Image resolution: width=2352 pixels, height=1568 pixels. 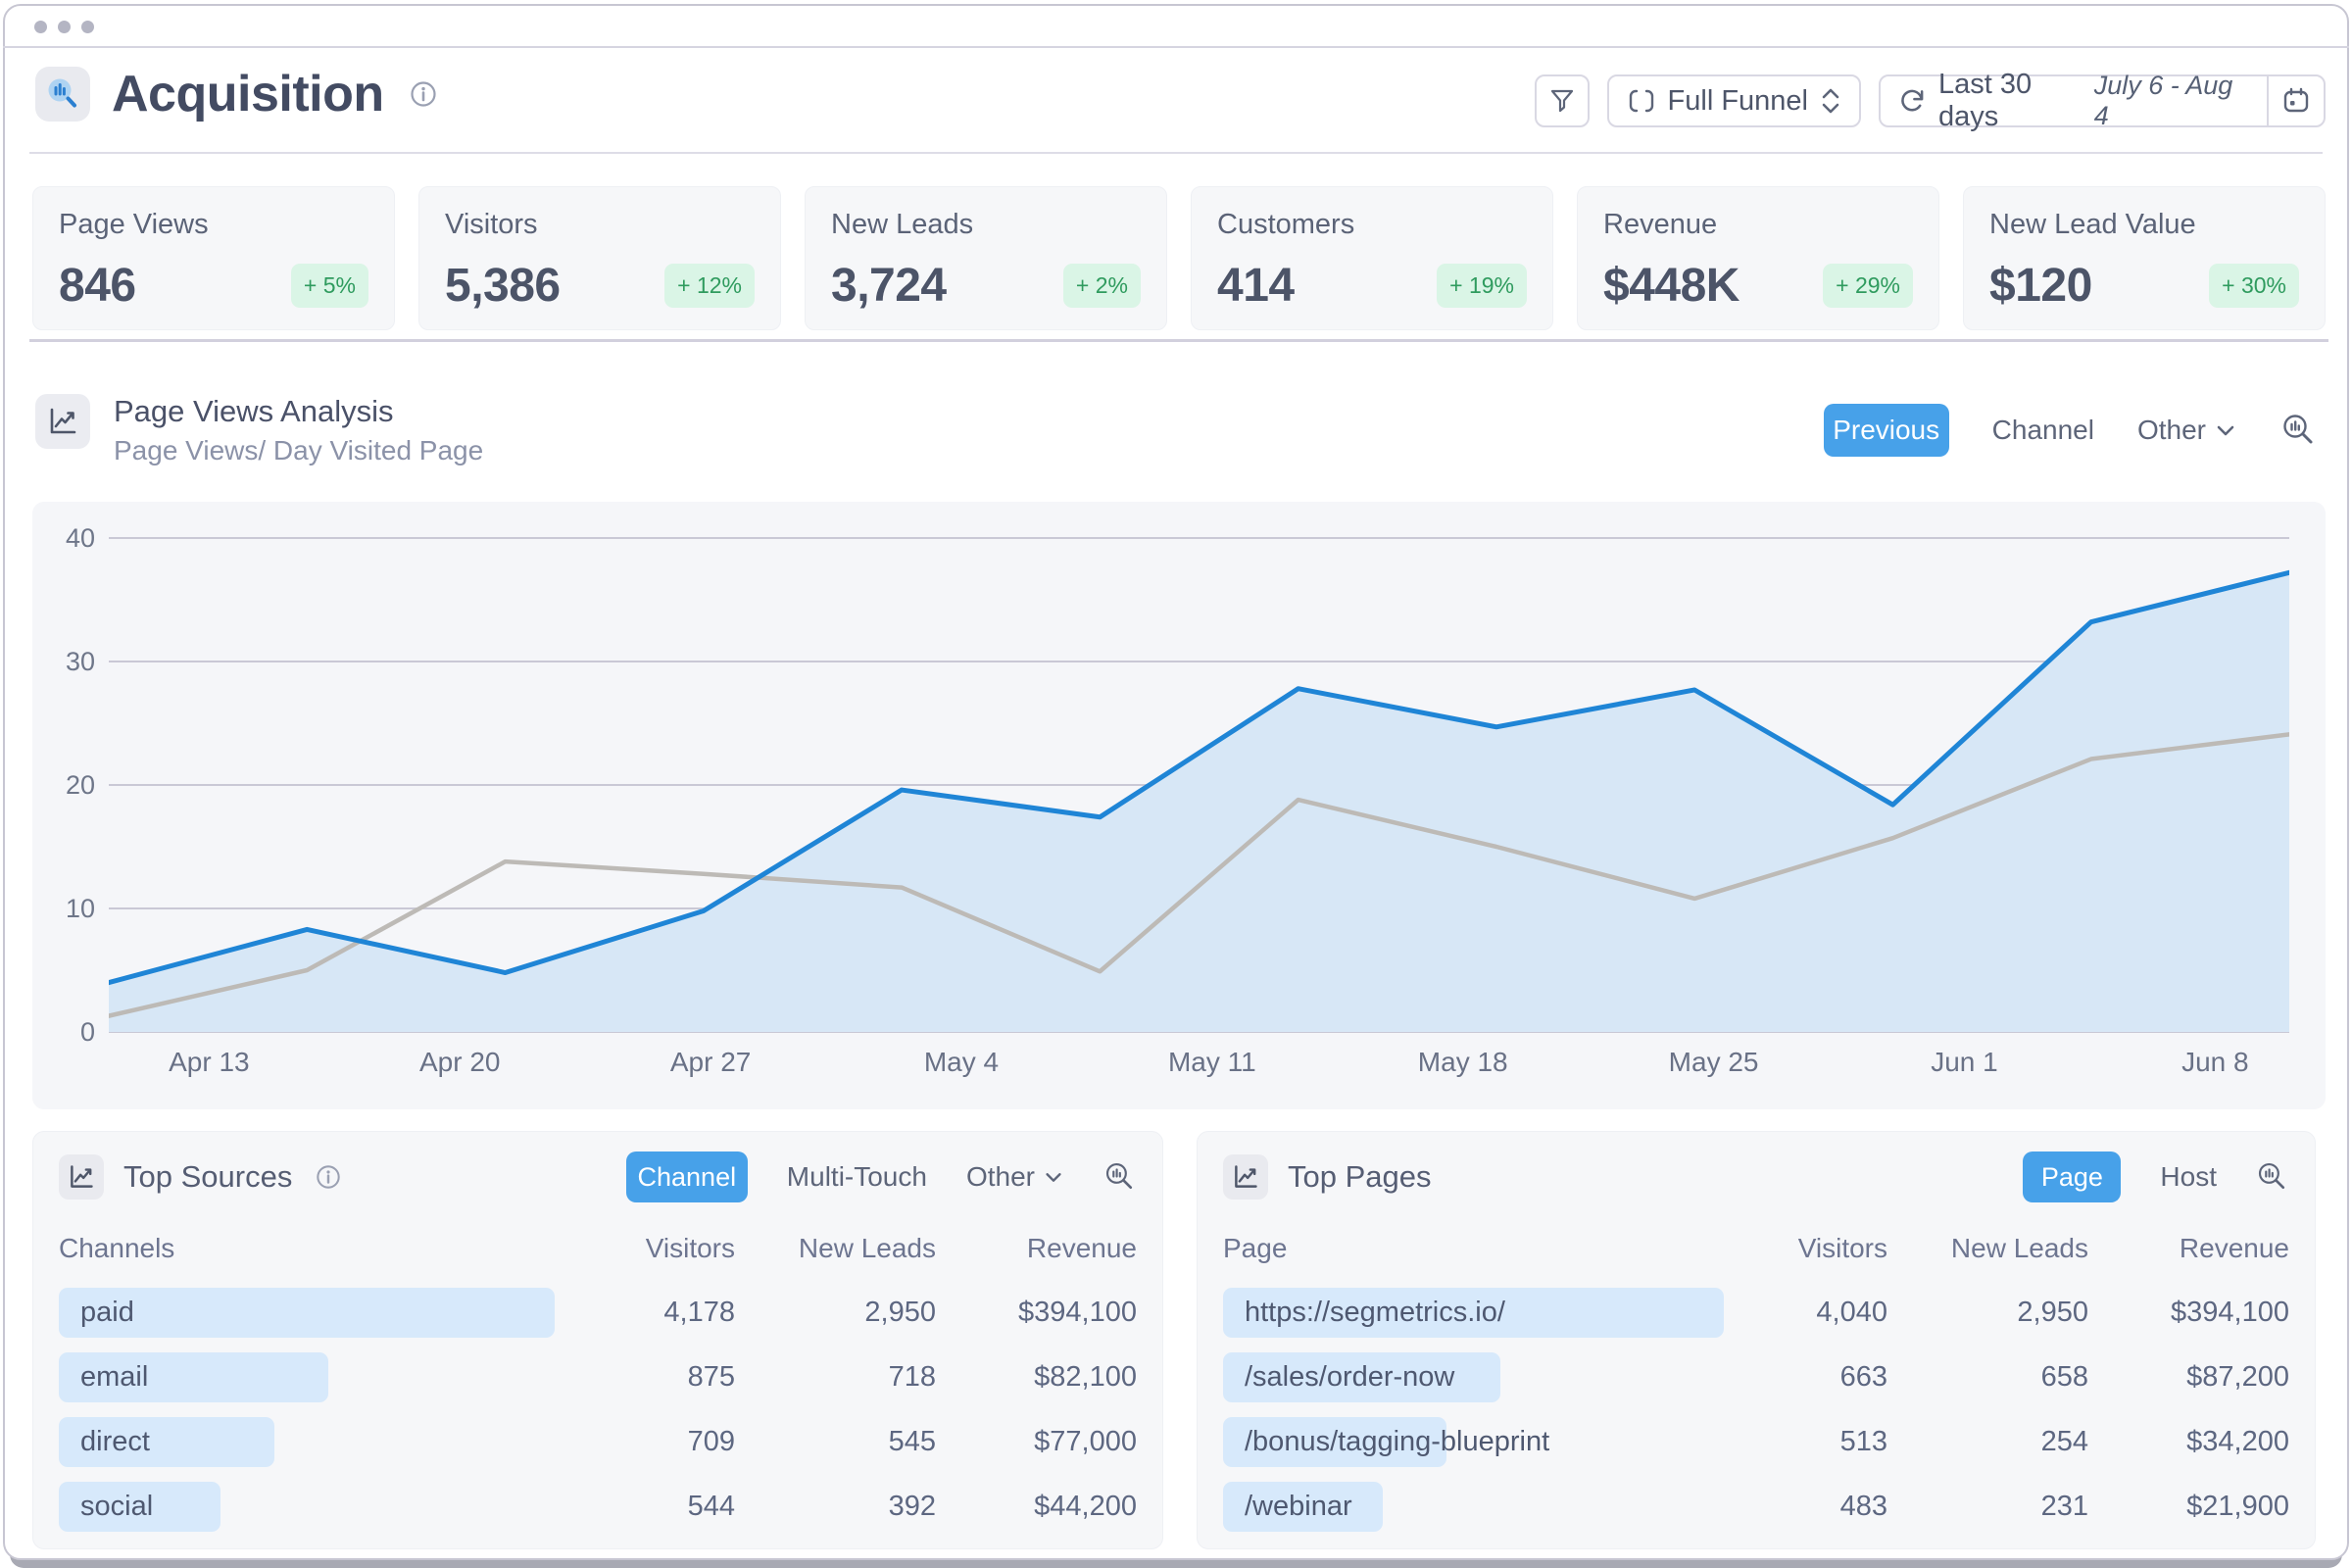 What do you see at coordinates (2171, 430) in the screenshot?
I see `other-dropdown-label: Other` at bounding box center [2171, 430].